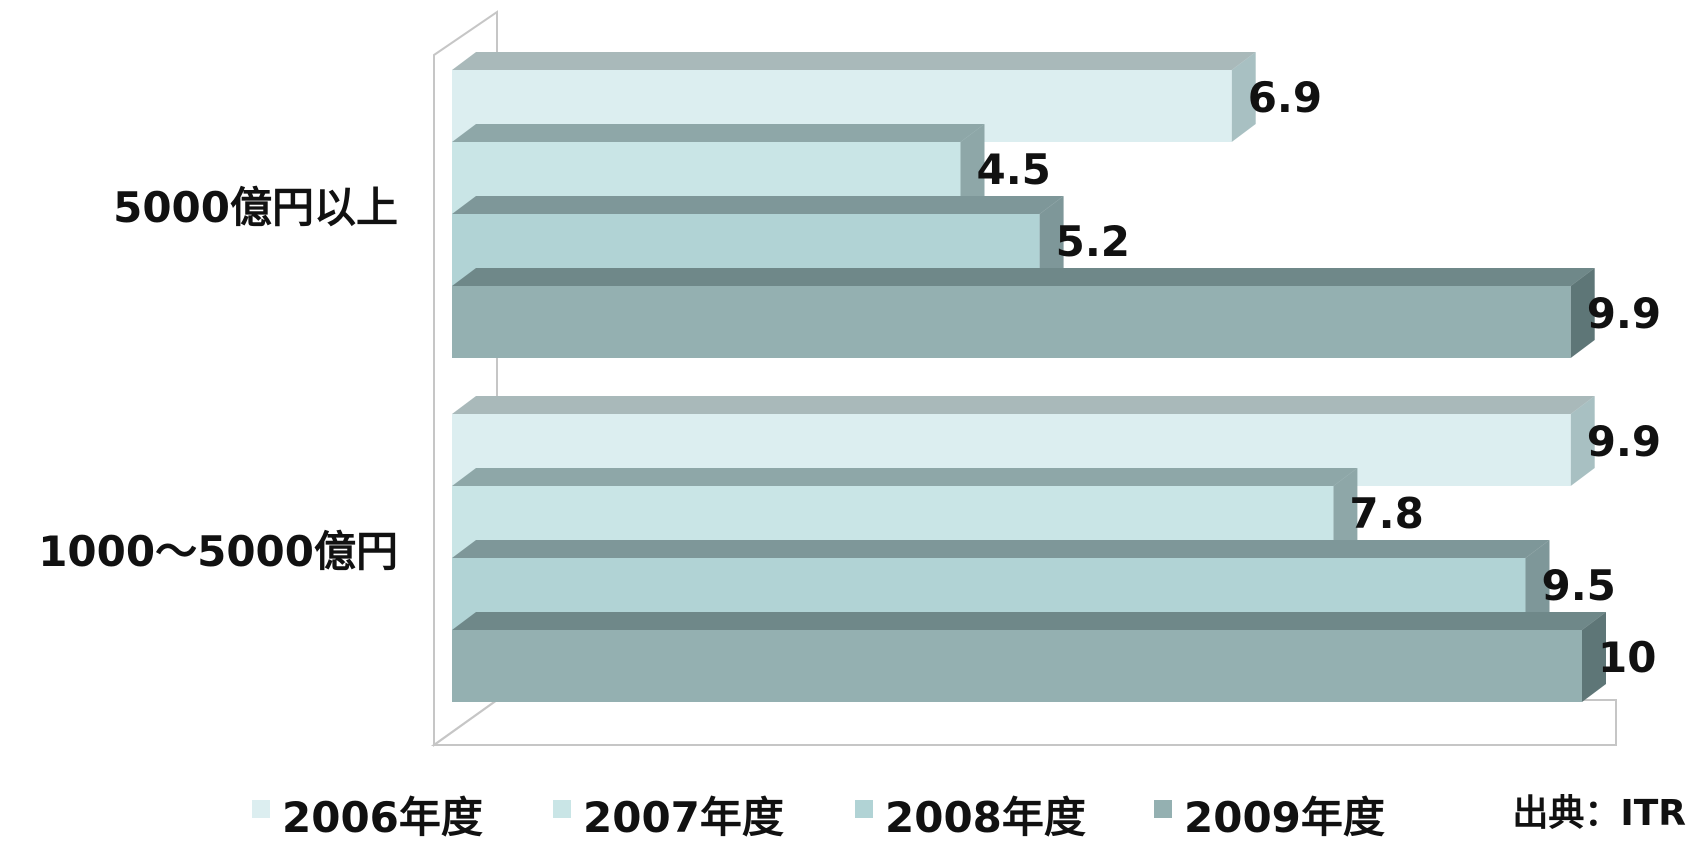 The image size is (1707, 841). Describe the element at coordinates (1093, 241) in the screenshot. I see `value-label: 5.2` at that location.